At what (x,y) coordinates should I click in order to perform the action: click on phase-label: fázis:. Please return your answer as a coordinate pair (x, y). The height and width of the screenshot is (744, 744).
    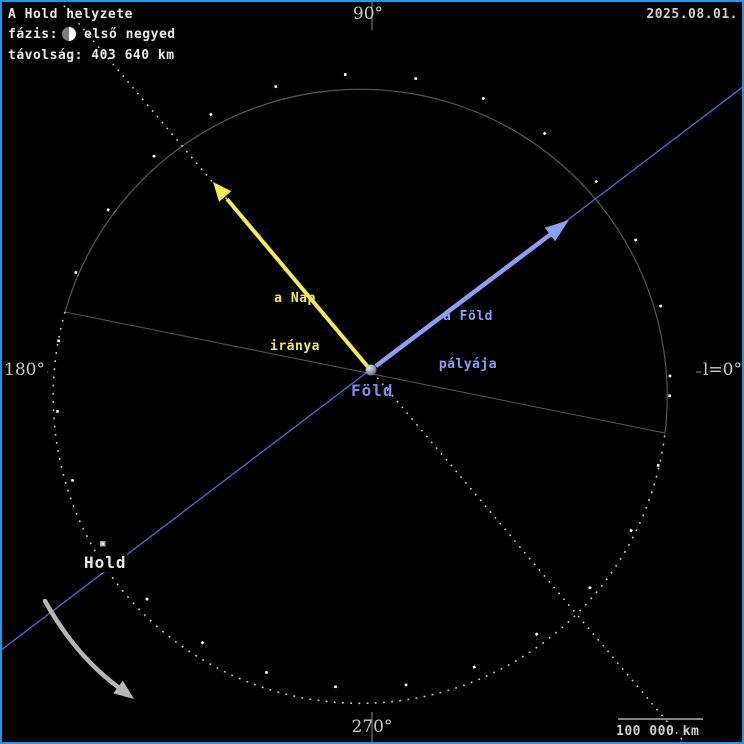
    Looking at the image, I should click on (33, 34).